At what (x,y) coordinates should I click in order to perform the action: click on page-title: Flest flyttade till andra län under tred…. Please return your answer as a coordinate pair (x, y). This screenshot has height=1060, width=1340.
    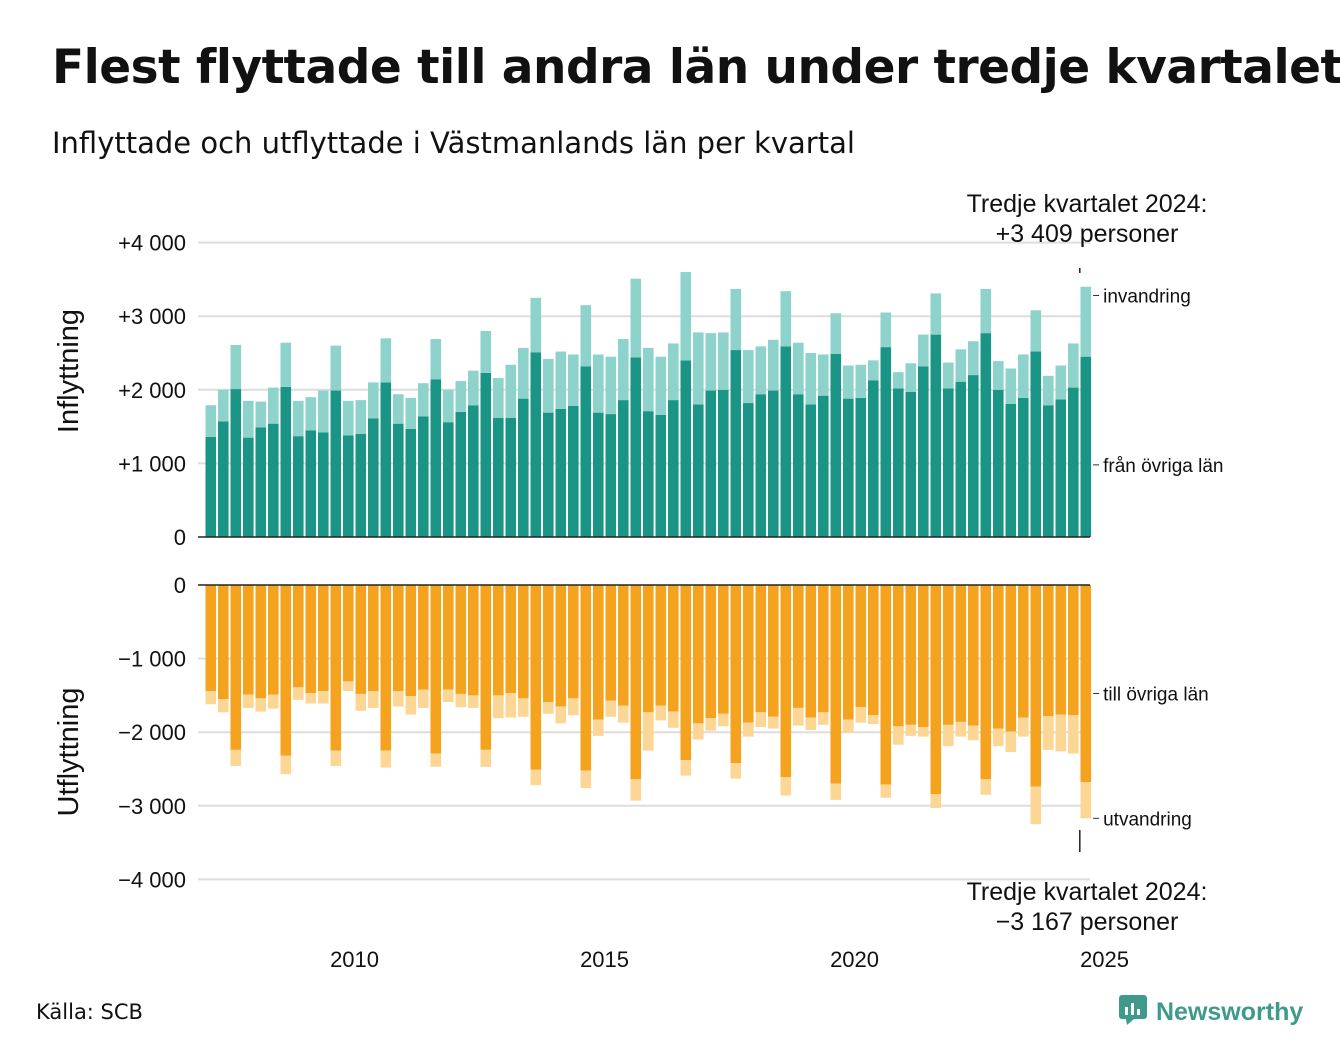
    Looking at the image, I should click on (696, 67).